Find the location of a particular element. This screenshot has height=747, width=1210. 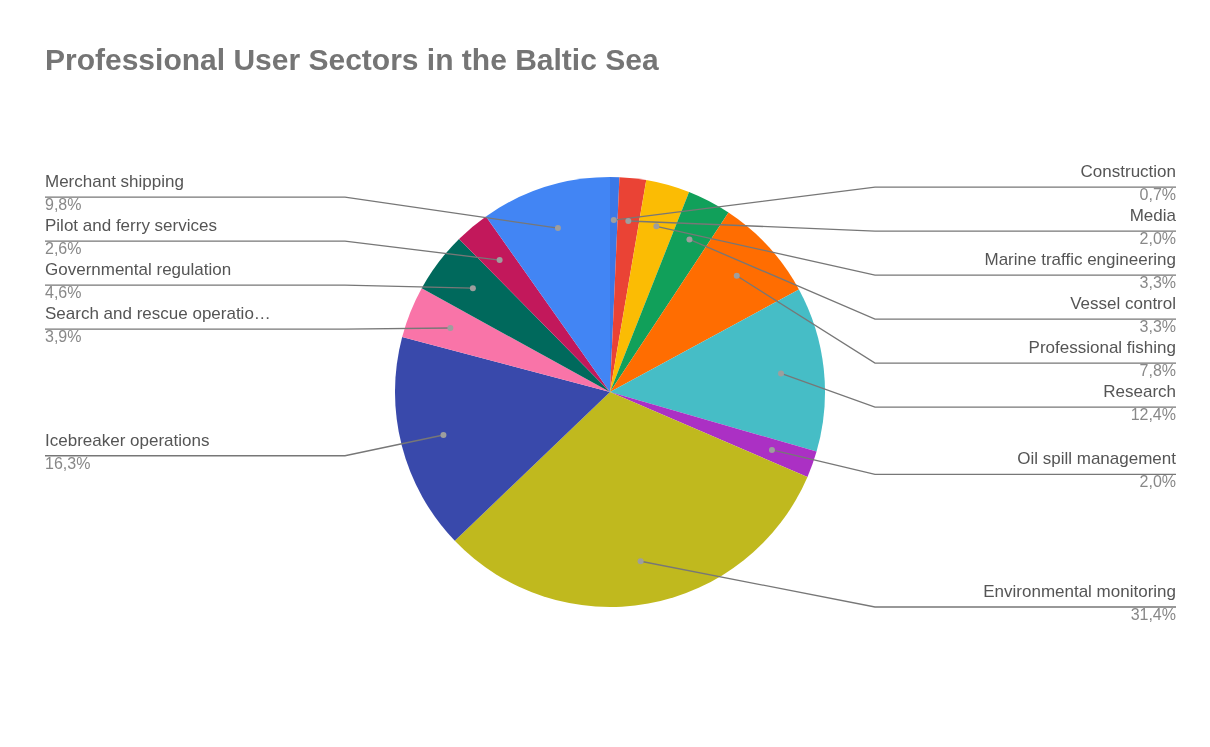

data-label: 16,3% is located at coordinates (68, 463).